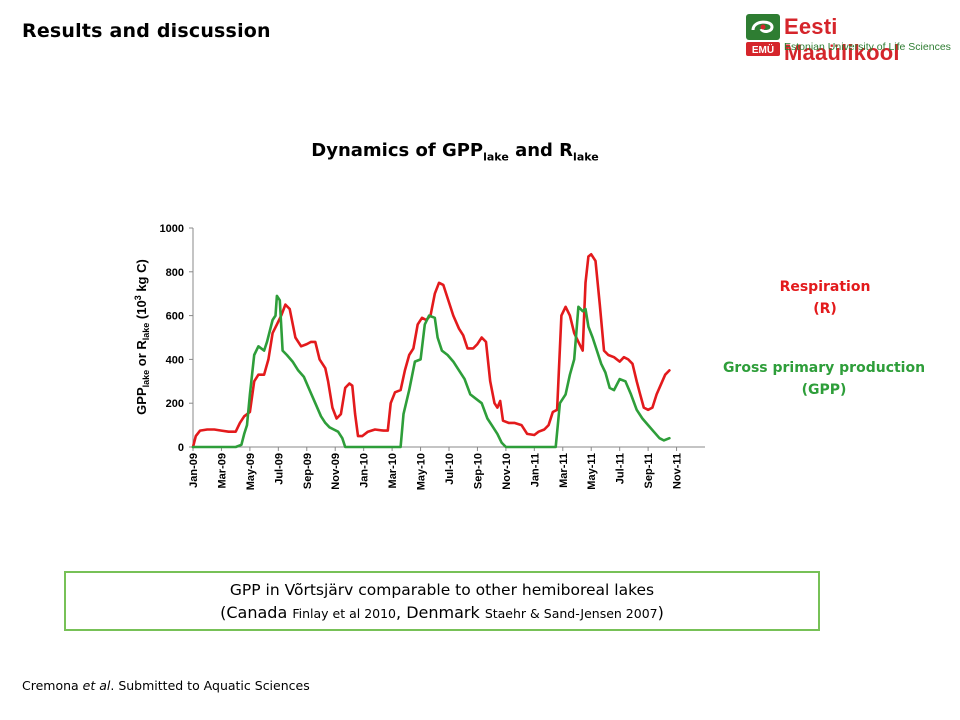 The height and width of the screenshot is (720, 960). What do you see at coordinates (222, 470) in the screenshot?
I see `x-tick-label: Mar-09` at bounding box center [222, 470].